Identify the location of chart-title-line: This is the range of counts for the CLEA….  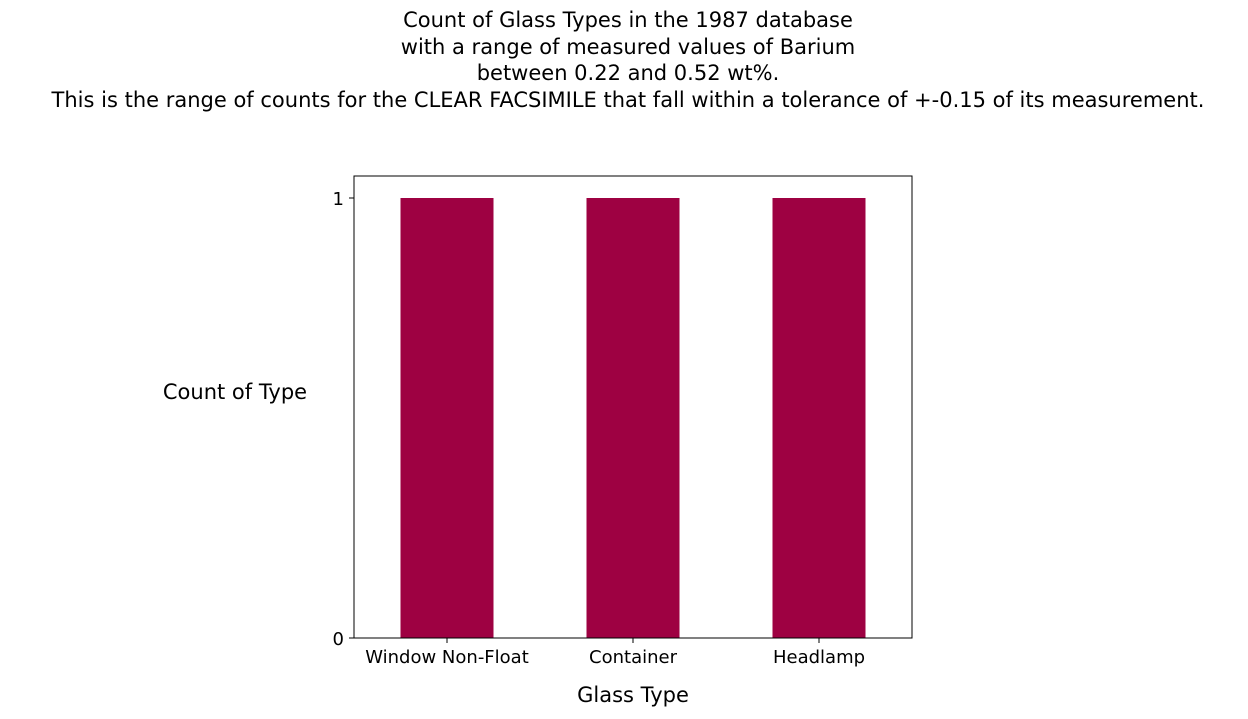
(628, 99).